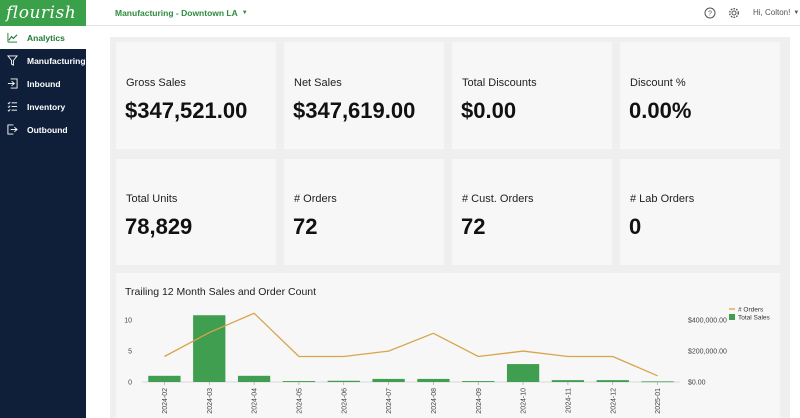  Describe the element at coordinates (56, 60) in the screenshot. I see `sidebar-item-label: Manufacturing` at that location.